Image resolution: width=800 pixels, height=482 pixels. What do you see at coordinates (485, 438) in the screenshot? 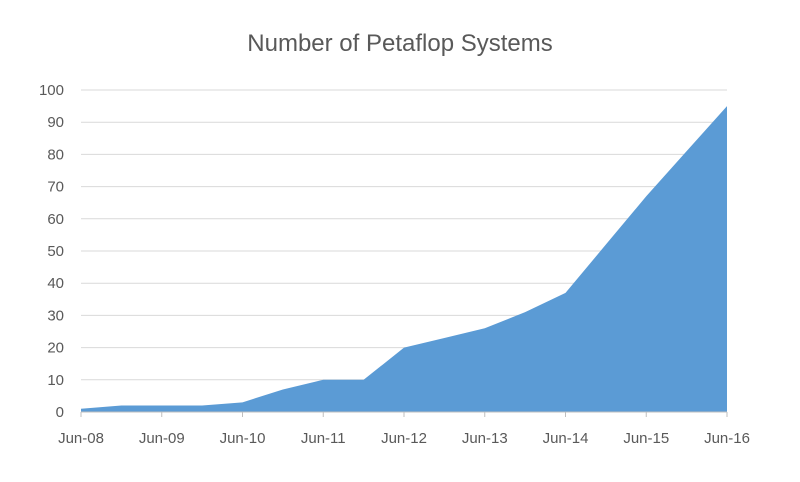
I see `x-tick-label: Jun-13` at bounding box center [485, 438].